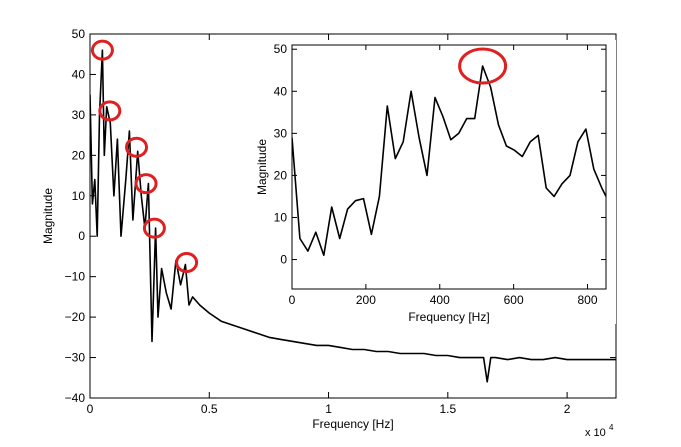  Describe the element at coordinates (440, 300) in the screenshot. I see `inset-x-tick-label: 400` at that location.